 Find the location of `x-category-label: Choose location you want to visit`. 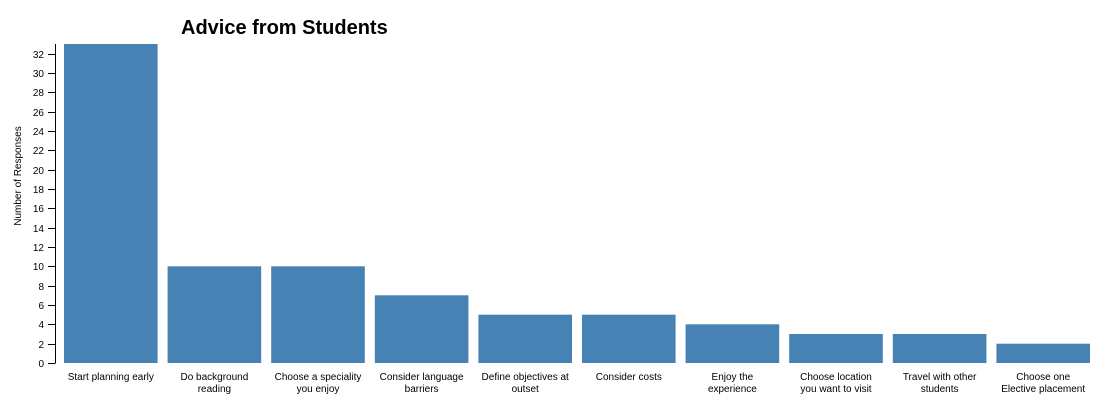

x-category-label: Choose location you want to visit is located at coordinates (836, 383).